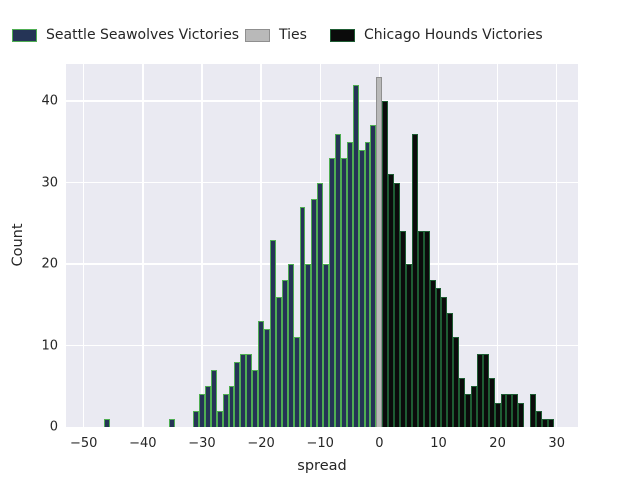  I want to click on y-tick-label-10: 10, so click(49, 345).